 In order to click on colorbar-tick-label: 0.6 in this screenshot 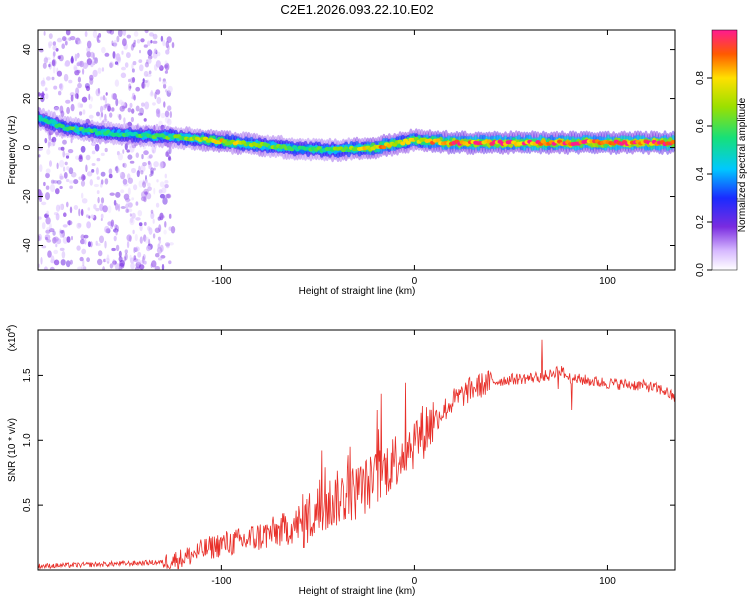, I will do `click(700, 126)`.